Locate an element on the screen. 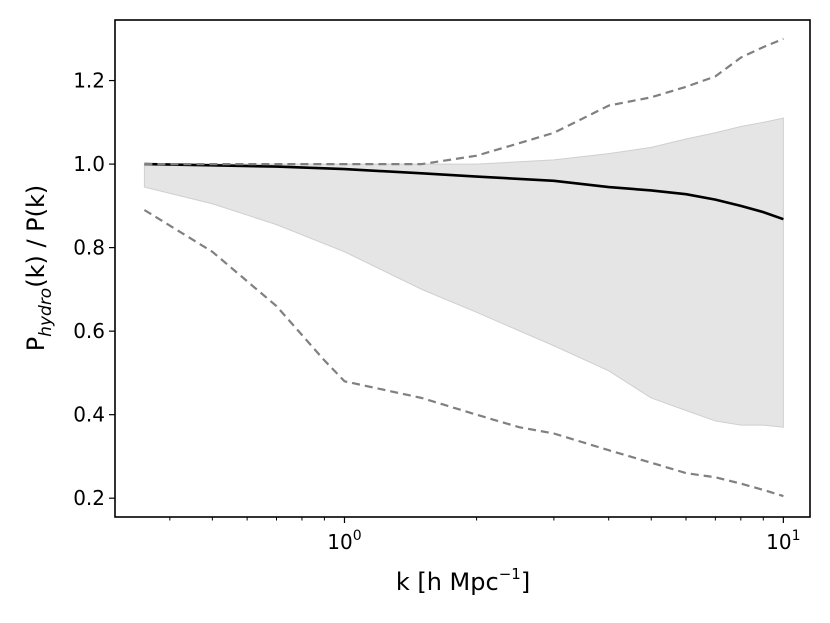 The height and width of the screenshot is (623, 830). y-tick-label: 1.0 is located at coordinates (89, 164).